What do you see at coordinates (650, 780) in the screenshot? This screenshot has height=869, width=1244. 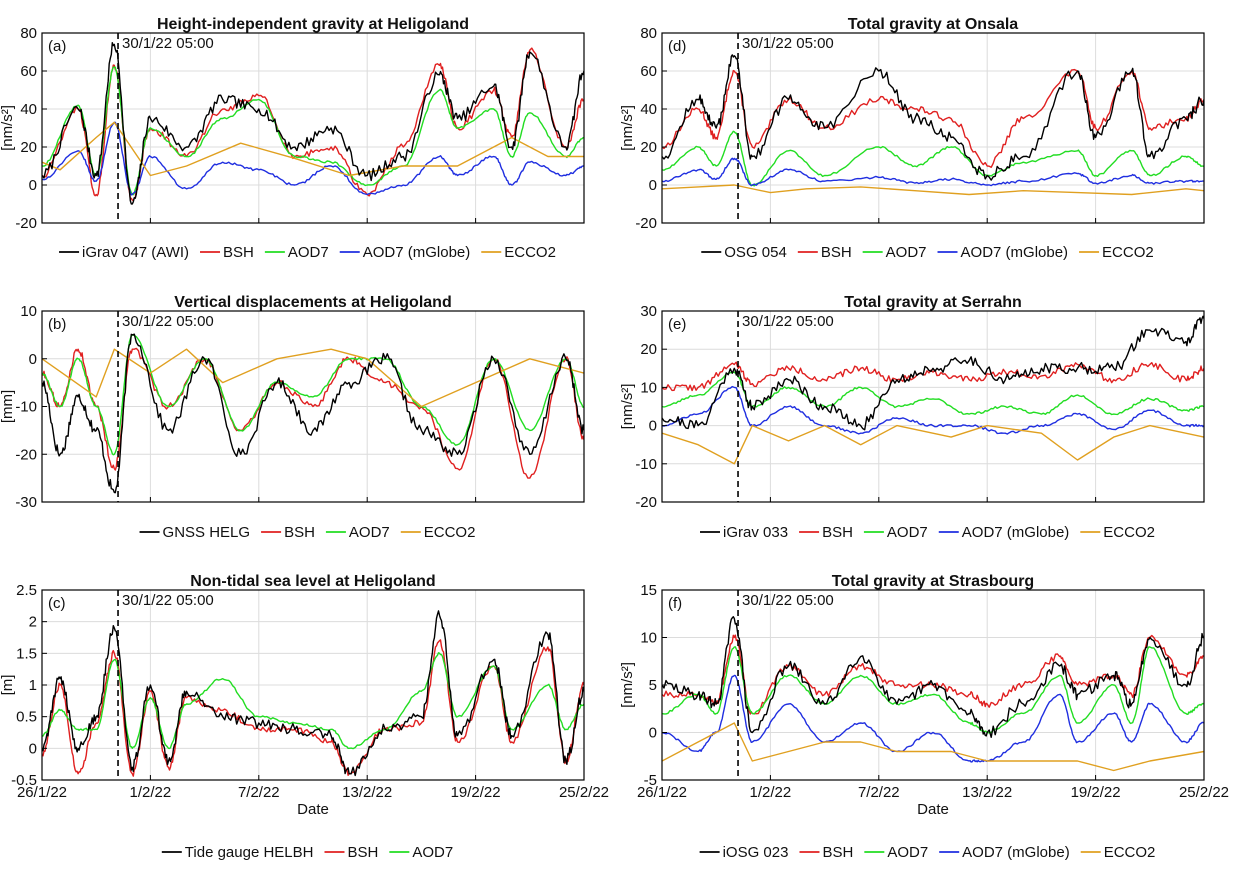 I see `y-tick-label: -5` at bounding box center [650, 780].